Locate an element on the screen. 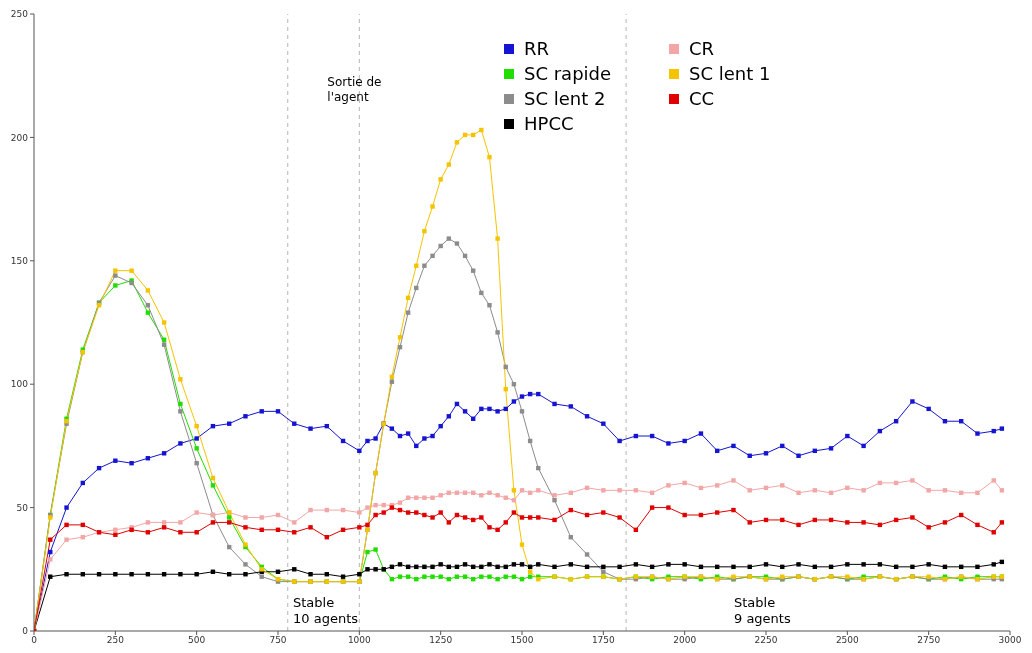 This screenshot has height=653, width=1032. annotation: Stable 10 agents is located at coordinates (326, 611).